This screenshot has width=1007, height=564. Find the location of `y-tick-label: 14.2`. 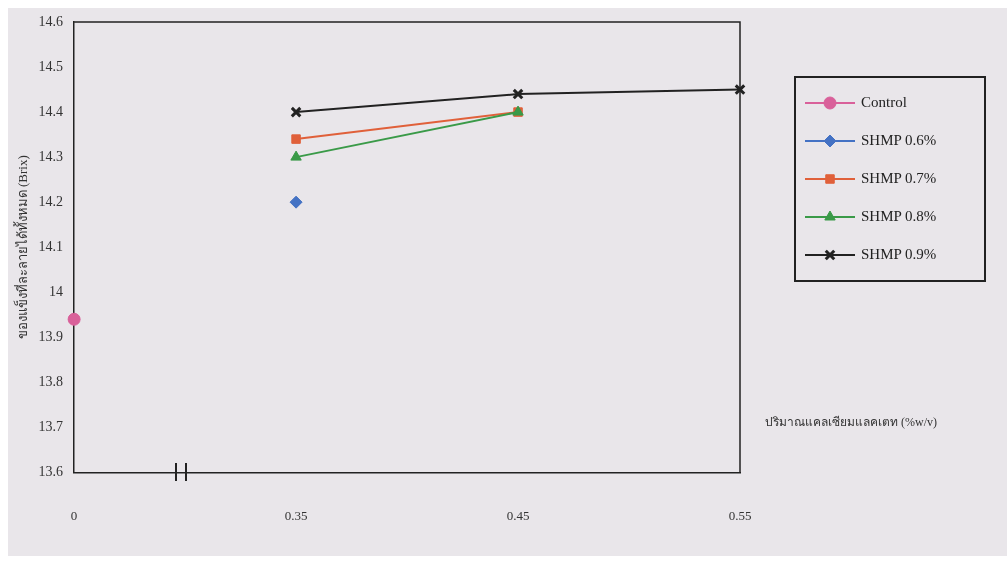

y-tick-label: 14.2 is located at coordinates (51, 201).